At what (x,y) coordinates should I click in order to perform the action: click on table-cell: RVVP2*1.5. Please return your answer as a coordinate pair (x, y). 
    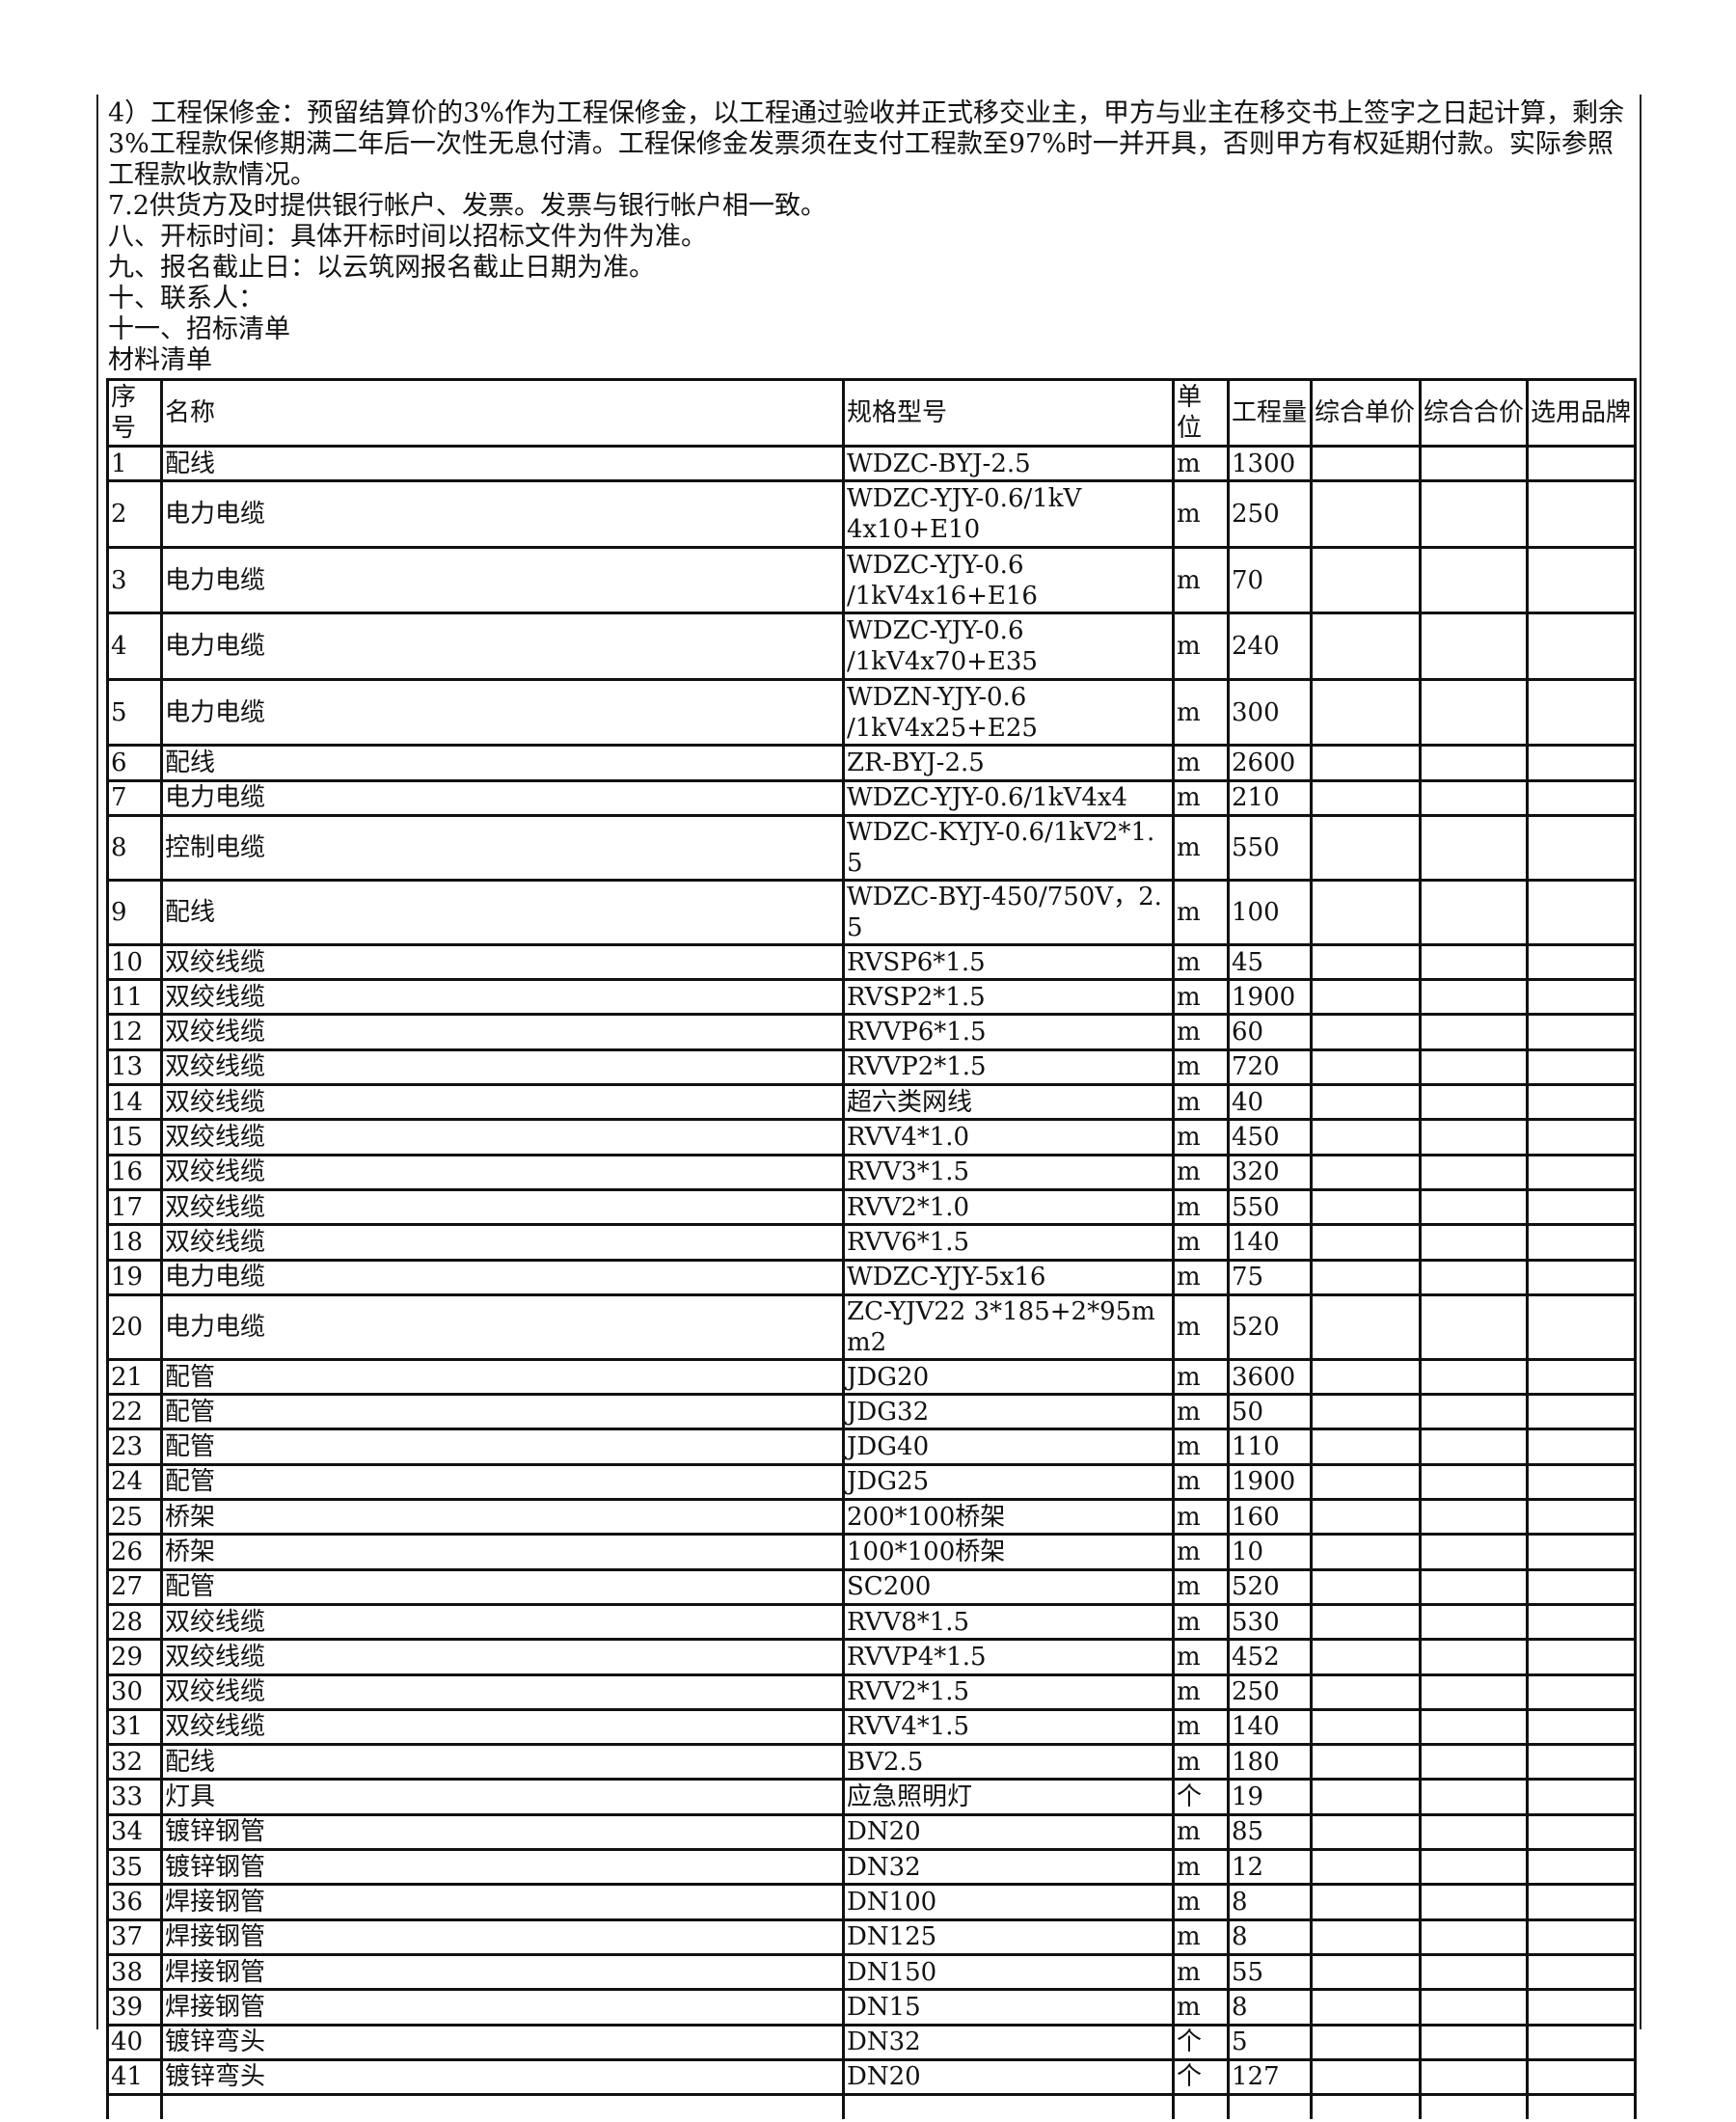
    Looking at the image, I should click on (1008, 1067).